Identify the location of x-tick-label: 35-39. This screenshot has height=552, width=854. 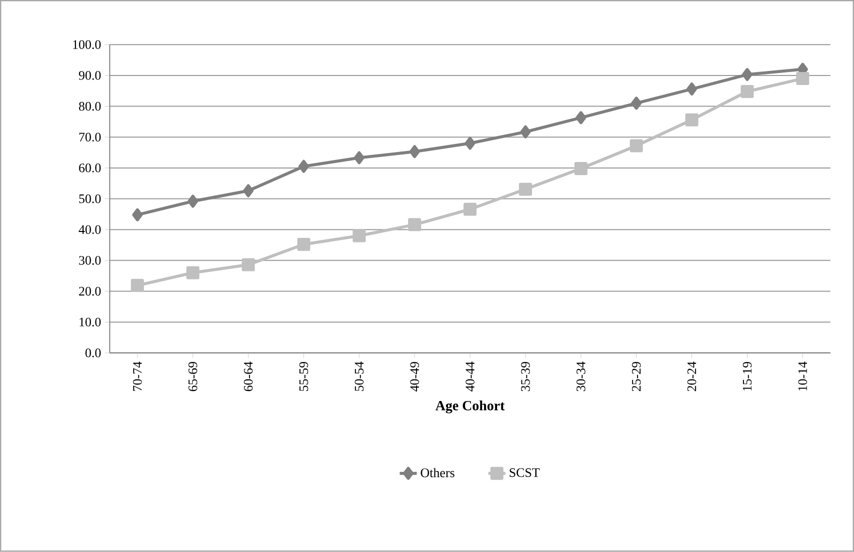
(525, 377).